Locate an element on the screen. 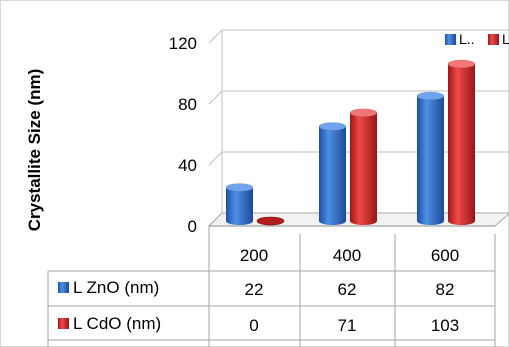 This screenshot has width=509, height=347. table-cell-zno-200: 22 is located at coordinates (254, 289).